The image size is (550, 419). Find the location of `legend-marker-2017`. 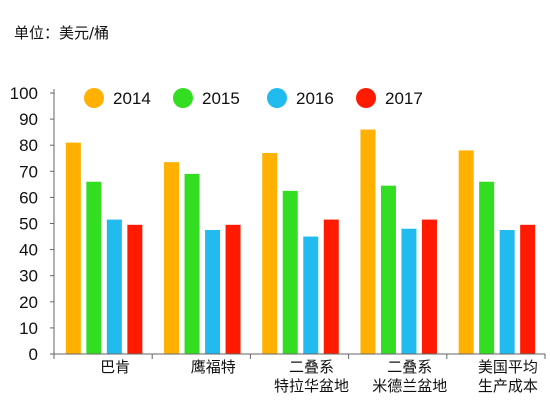

legend-marker-2017 is located at coordinates (366, 98).